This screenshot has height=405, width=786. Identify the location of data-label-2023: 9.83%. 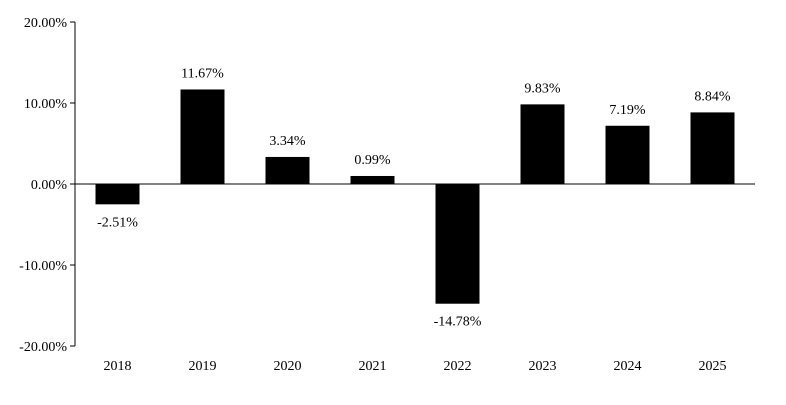
(542, 88).